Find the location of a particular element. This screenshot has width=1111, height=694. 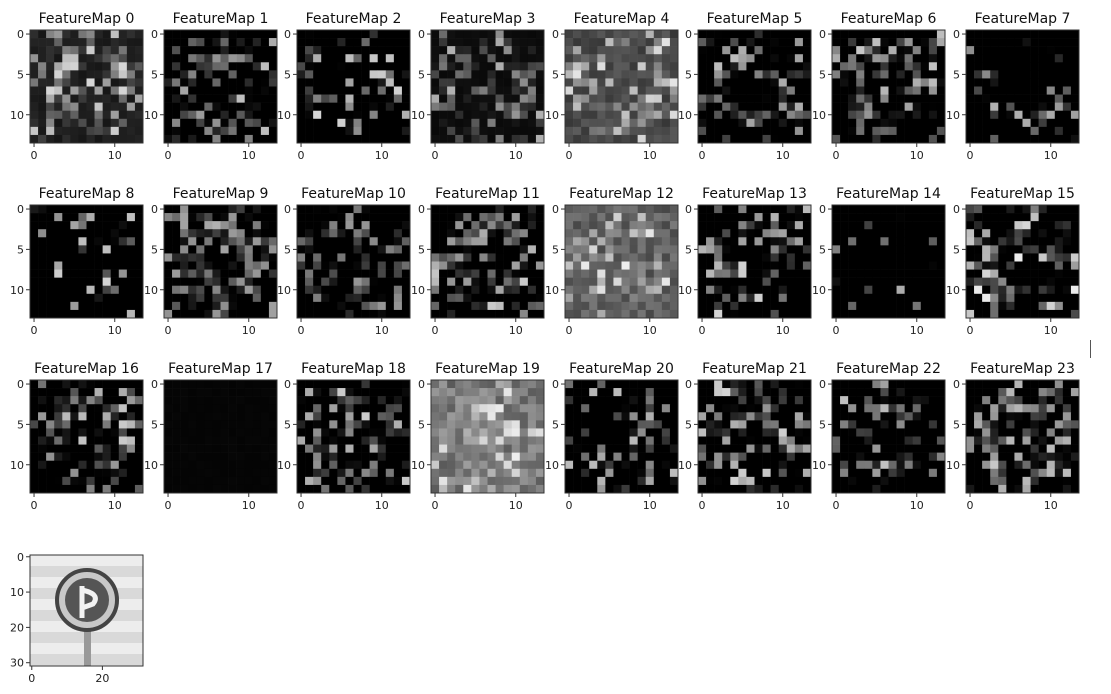

y-tick-label: 0 is located at coordinates (688, 34).